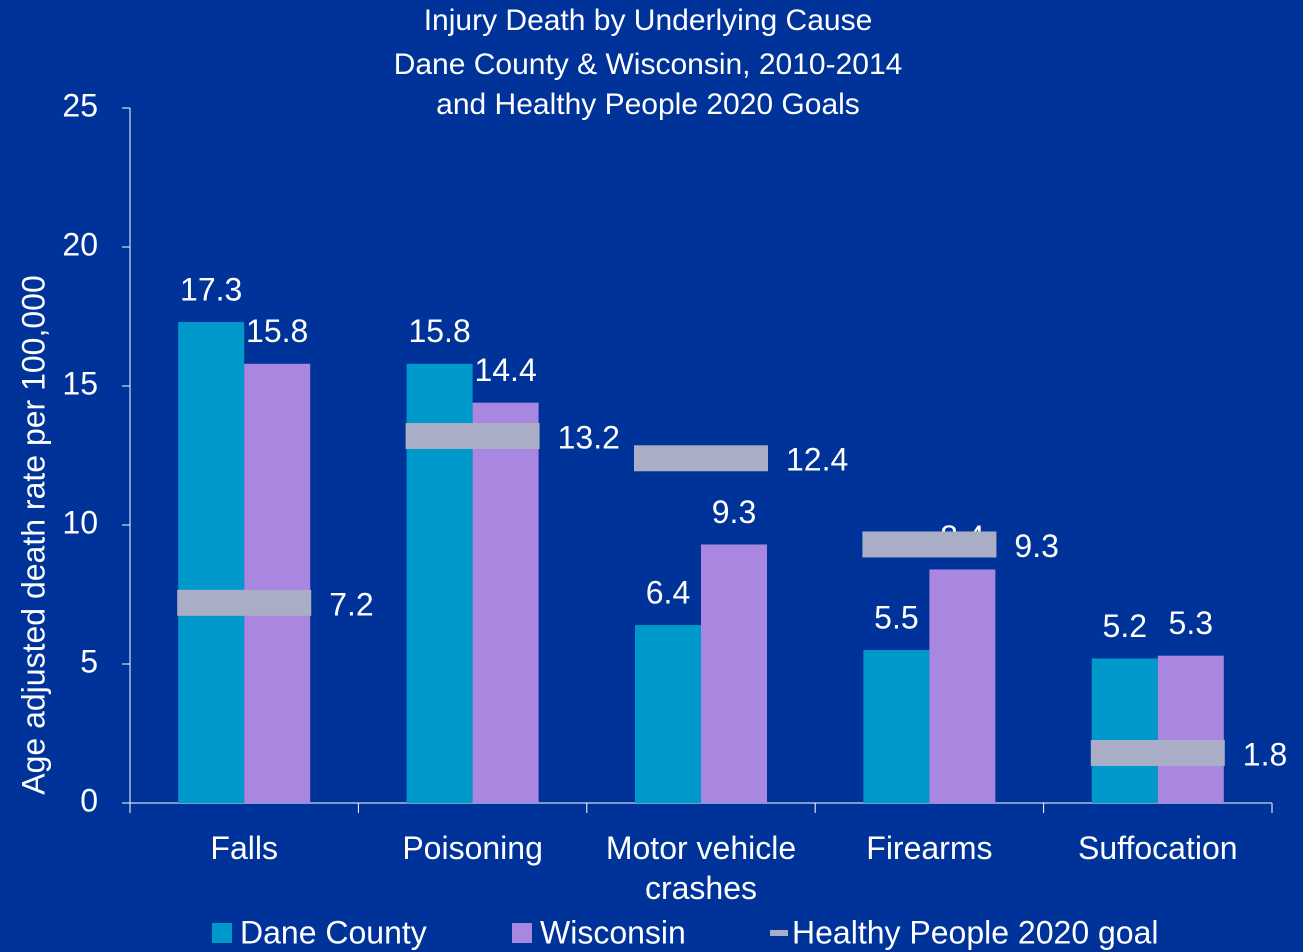 This screenshot has width=1303, height=952. What do you see at coordinates (896, 618) in the screenshot?
I see `data-label: 5.5` at bounding box center [896, 618].